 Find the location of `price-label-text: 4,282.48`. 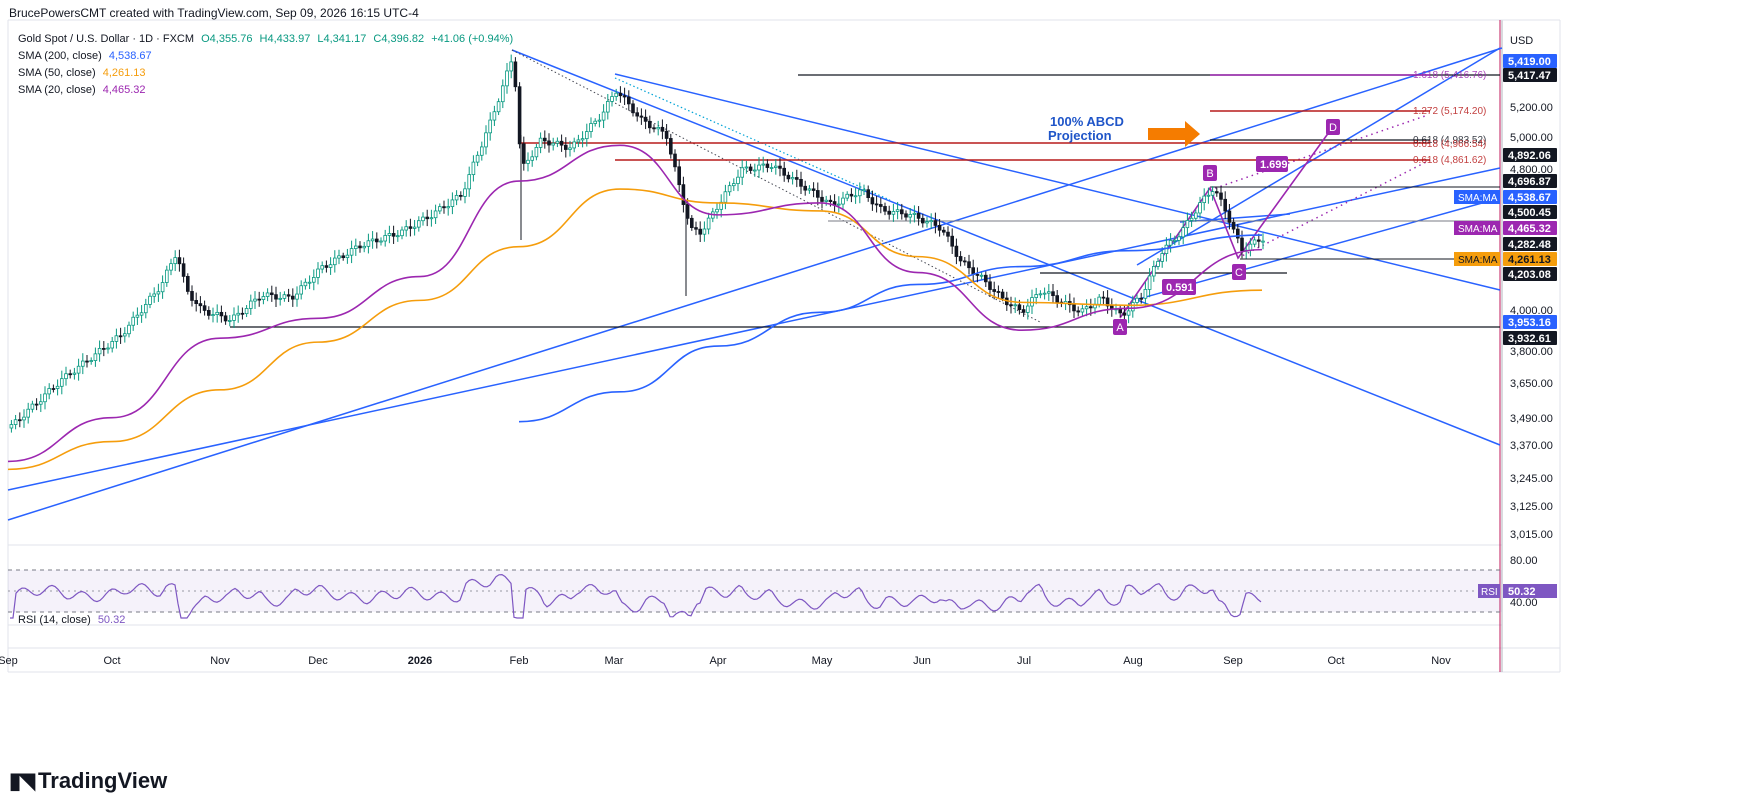

price-label-text: 4,282.48 is located at coordinates (1529, 245).